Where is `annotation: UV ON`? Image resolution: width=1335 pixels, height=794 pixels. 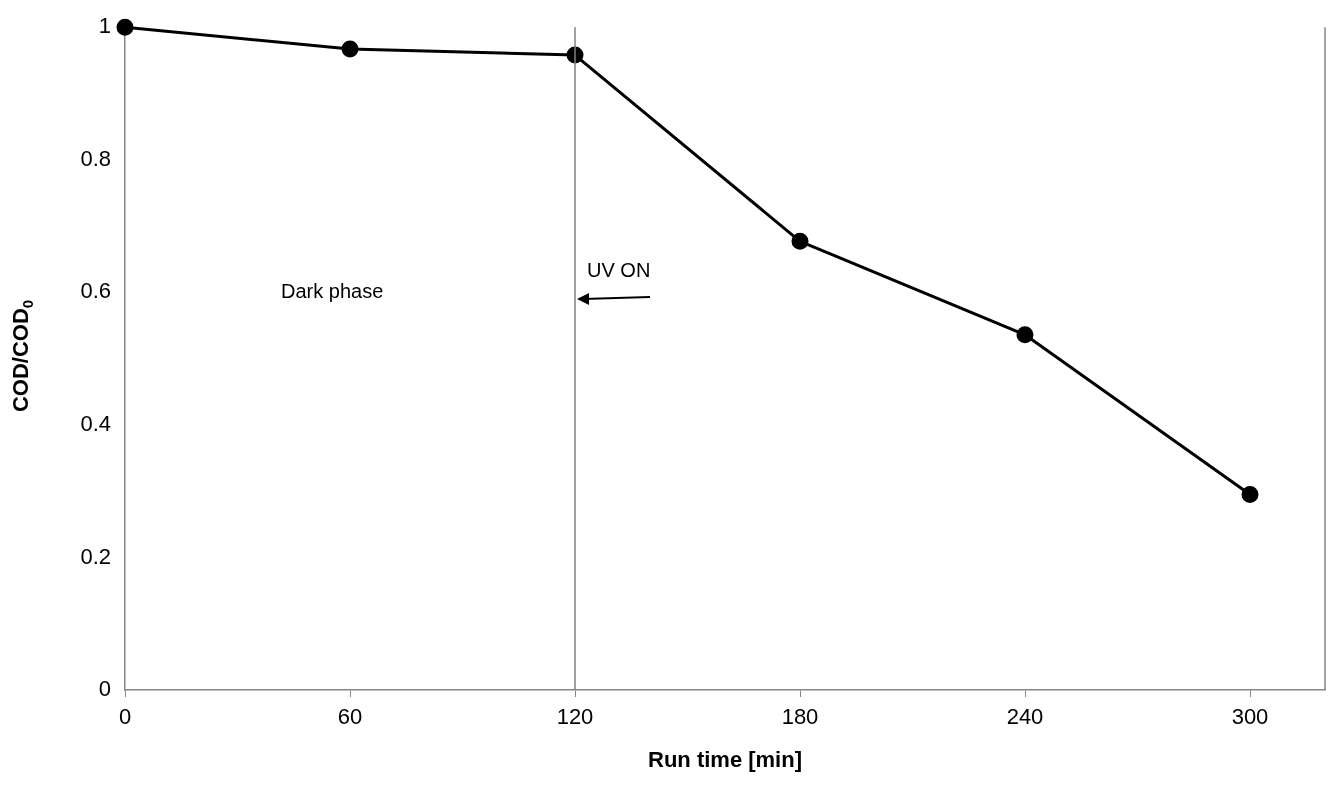 annotation: UV ON is located at coordinates (619, 270).